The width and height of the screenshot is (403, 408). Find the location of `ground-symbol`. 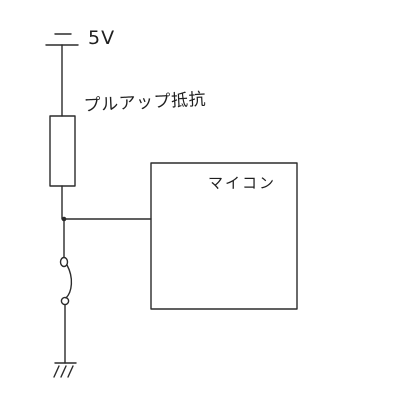

ground-symbol is located at coordinates (65, 370).